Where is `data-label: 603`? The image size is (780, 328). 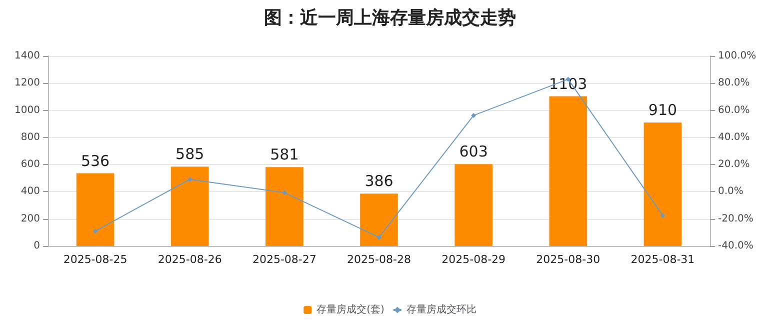 data-label: 603 is located at coordinates (473, 151).